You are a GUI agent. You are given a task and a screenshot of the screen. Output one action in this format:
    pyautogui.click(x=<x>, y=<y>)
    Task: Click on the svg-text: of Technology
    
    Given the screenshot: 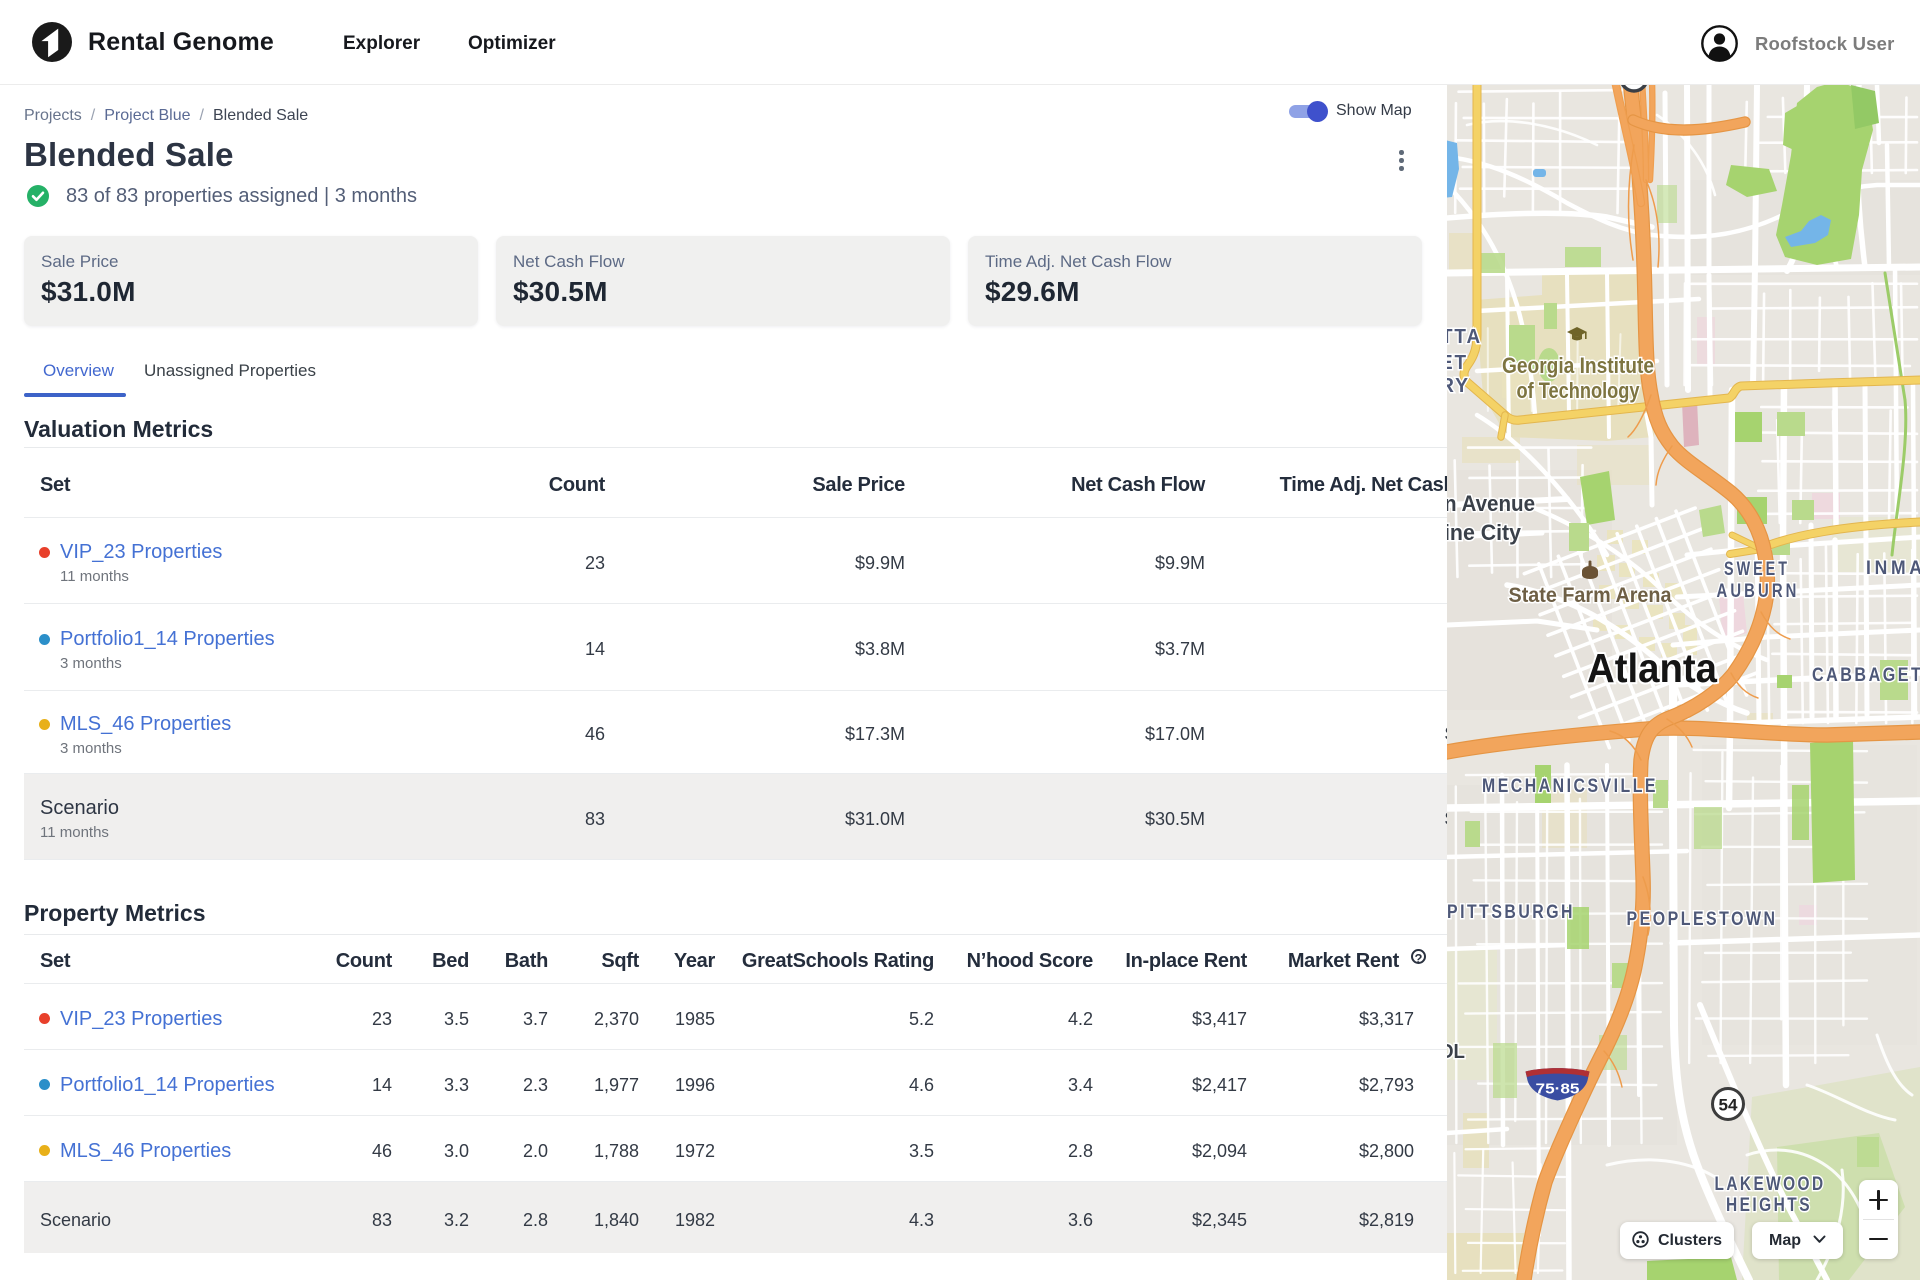 What is the action you would take?
    pyautogui.click(x=1579, y=390)
    